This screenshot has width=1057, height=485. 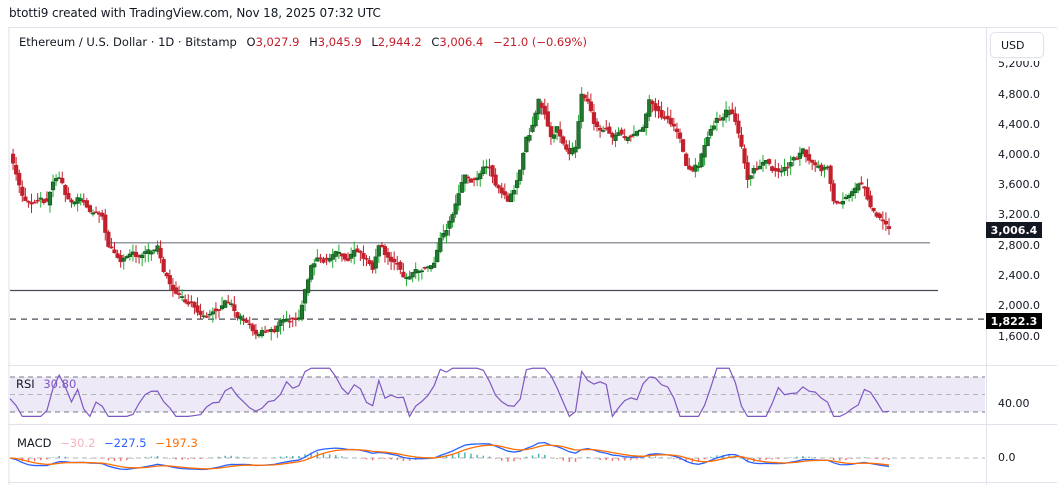 I want to click on high-value: 3,045.9, so click(x=339, y=42).